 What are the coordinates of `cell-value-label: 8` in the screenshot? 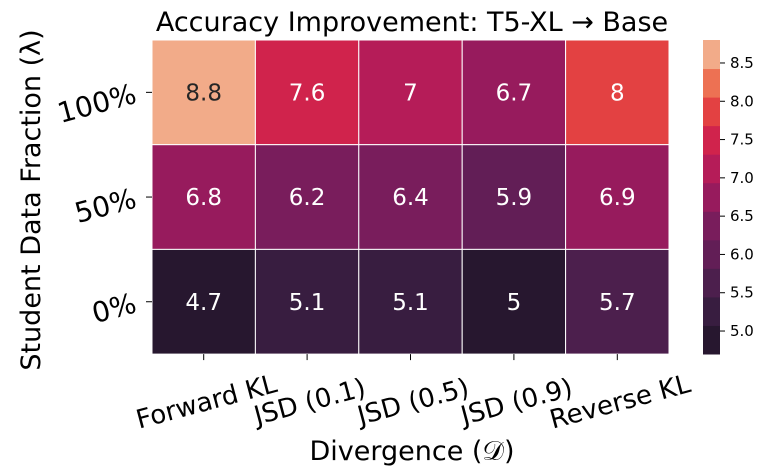 It's located at (617, 93).